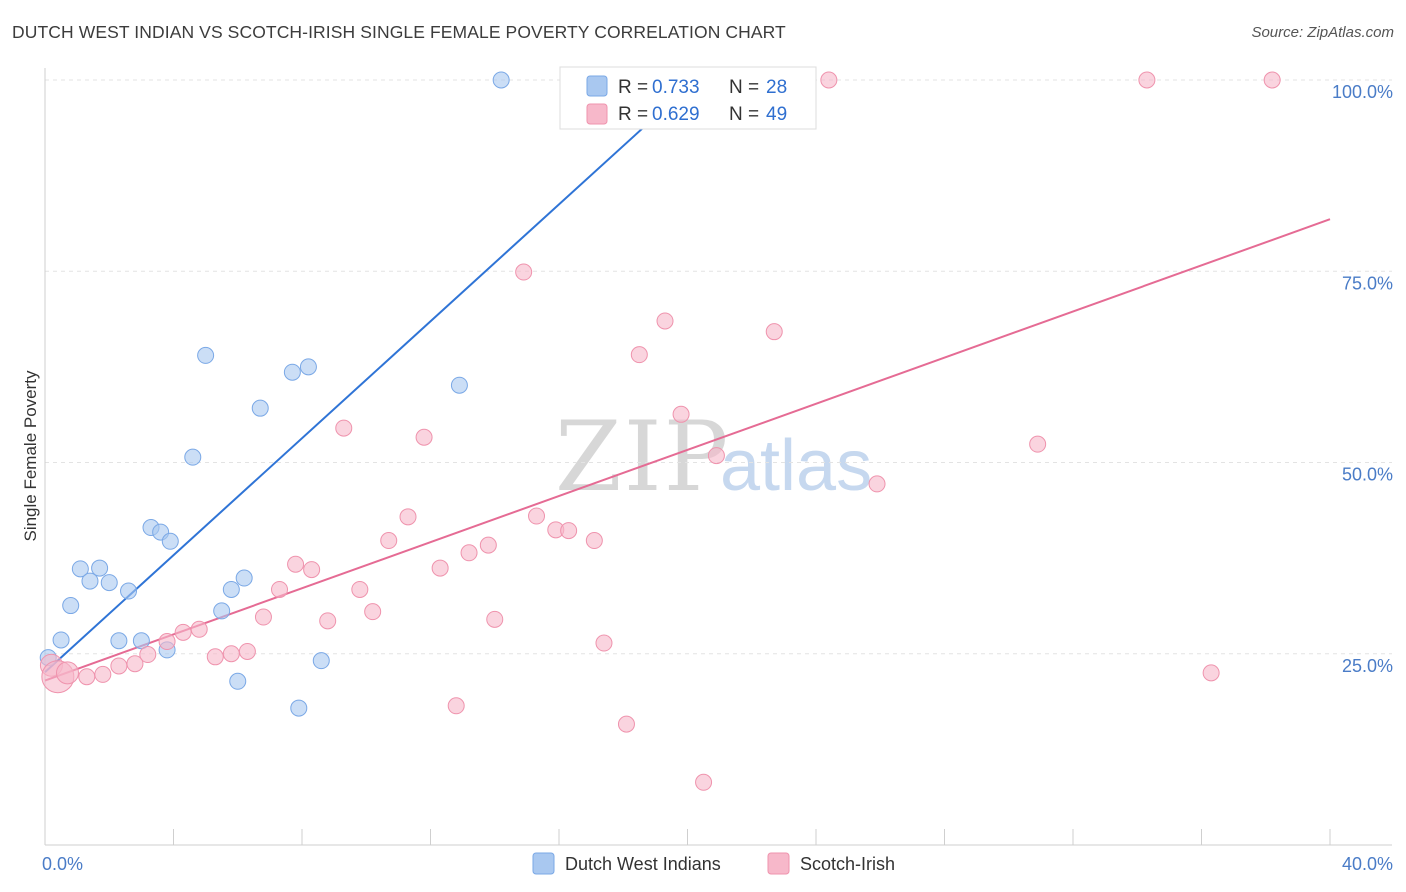  I want to click on legend-r-value-pink: 0.629, so click(676, 114).